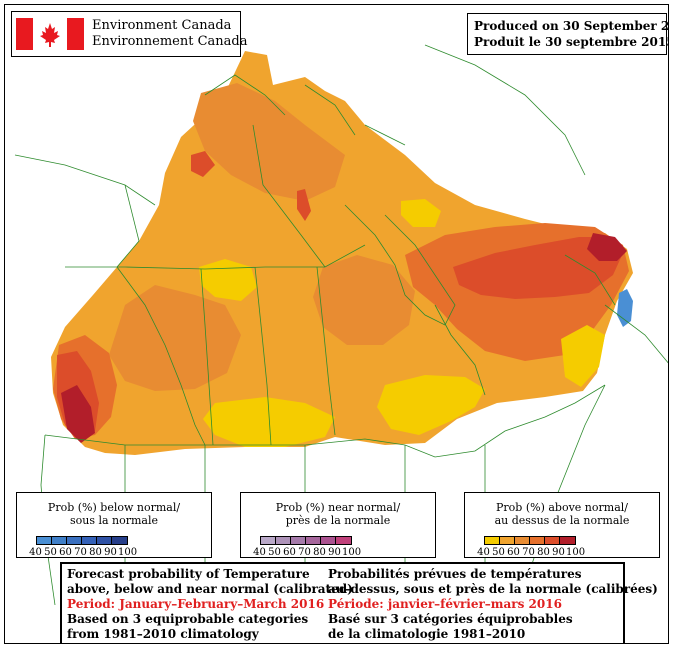 The image size is (675, 649). I want to click on boundary-territorial, so click(215, 257).